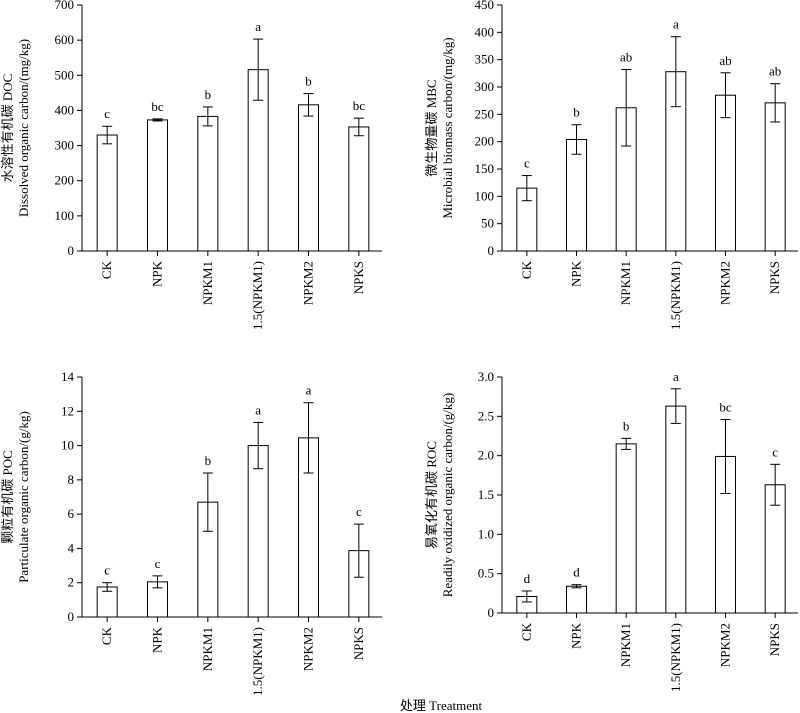 This screenshot has width=800, height=713. I want to click on y-tick-label: 2.0, so click(486, 455).